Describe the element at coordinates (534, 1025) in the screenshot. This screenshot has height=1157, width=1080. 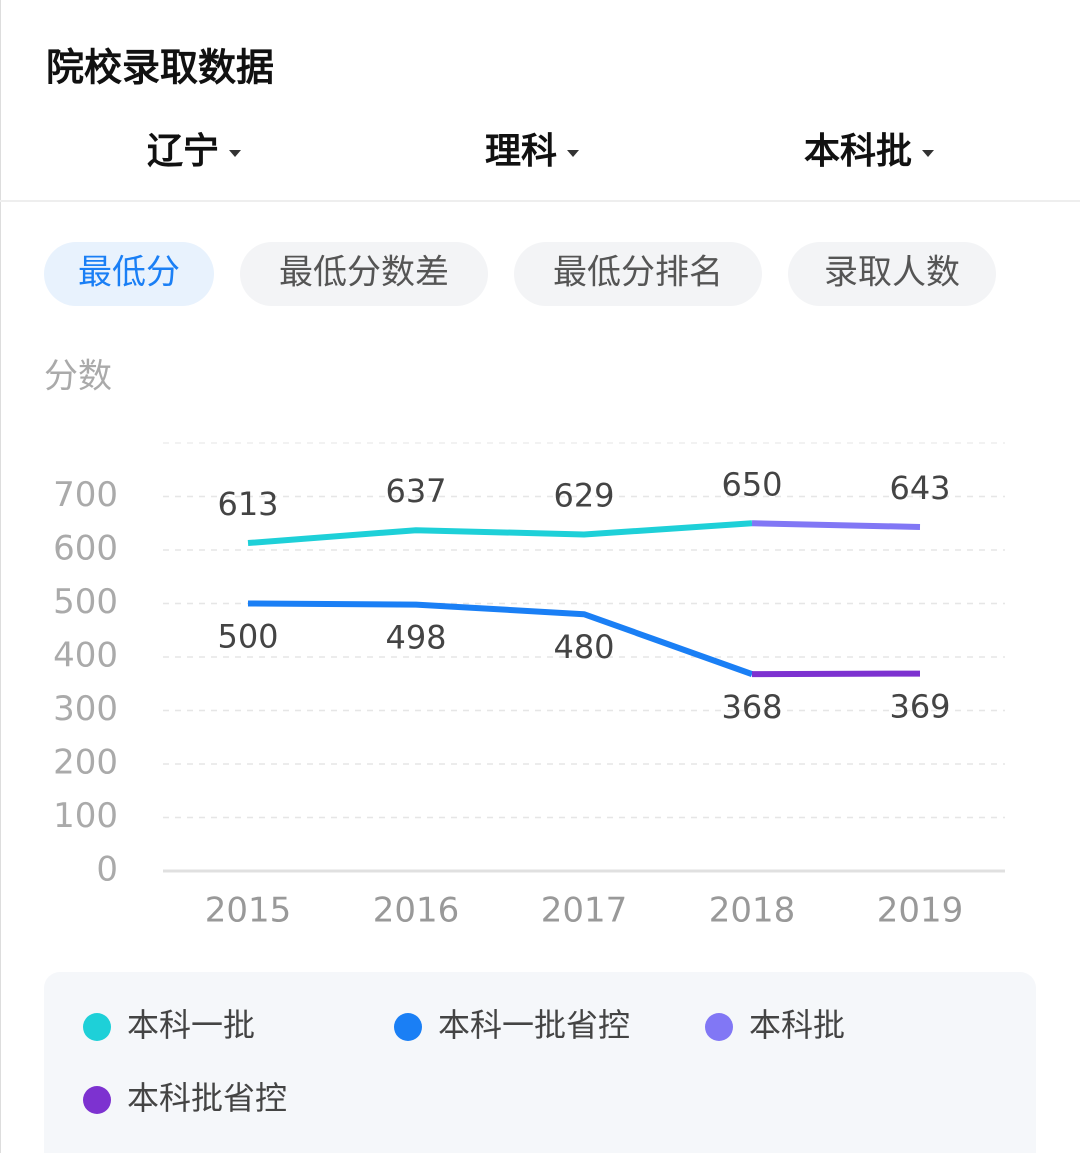
I see `legend-label: 本科一批省控` at that location.